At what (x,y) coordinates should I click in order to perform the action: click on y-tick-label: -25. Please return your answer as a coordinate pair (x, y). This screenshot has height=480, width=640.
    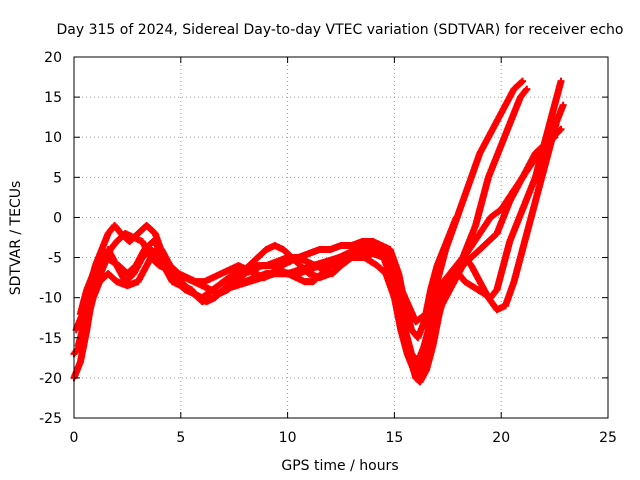
    Looking at the image, I should click on (50, 419).